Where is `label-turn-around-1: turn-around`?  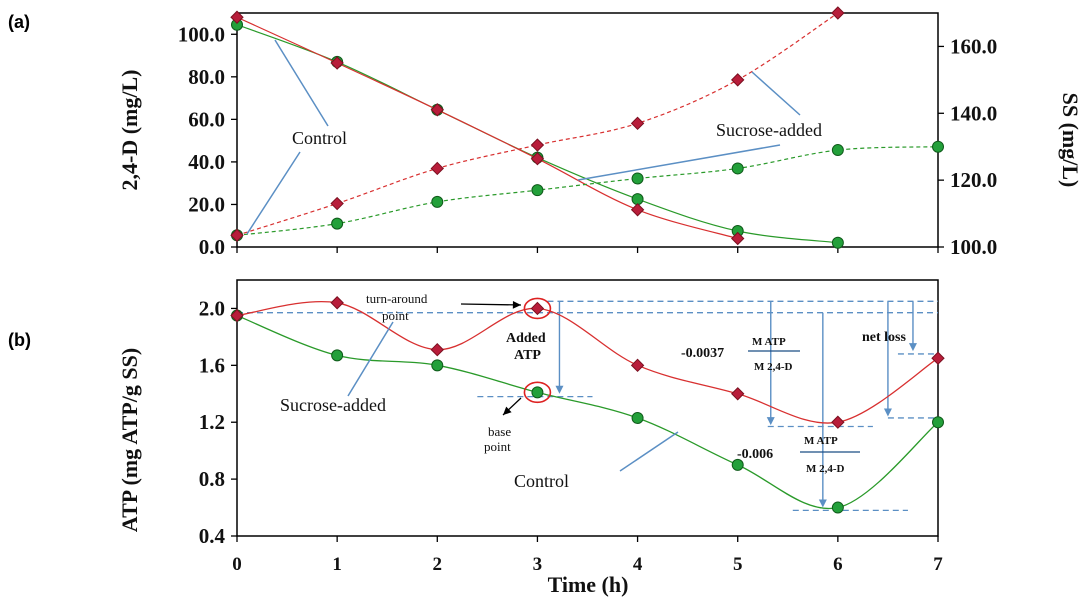 label-turn-around-1: turn-around is located at coordinates (397, 298).